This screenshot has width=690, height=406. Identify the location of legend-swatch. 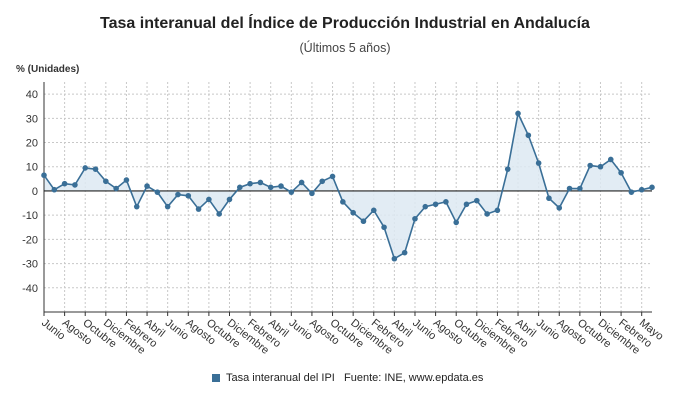
(216, 378).